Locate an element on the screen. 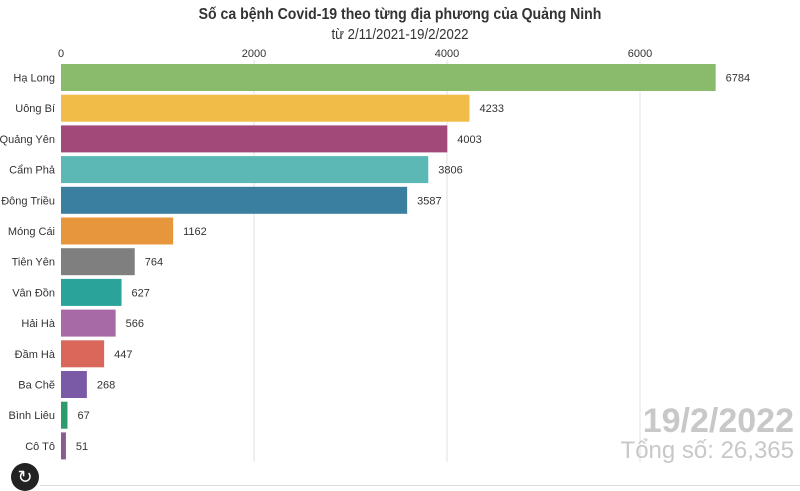 This screenshot has width=800, height=491. category-label: Ba Chẽ is located at coordinates (36, 386).